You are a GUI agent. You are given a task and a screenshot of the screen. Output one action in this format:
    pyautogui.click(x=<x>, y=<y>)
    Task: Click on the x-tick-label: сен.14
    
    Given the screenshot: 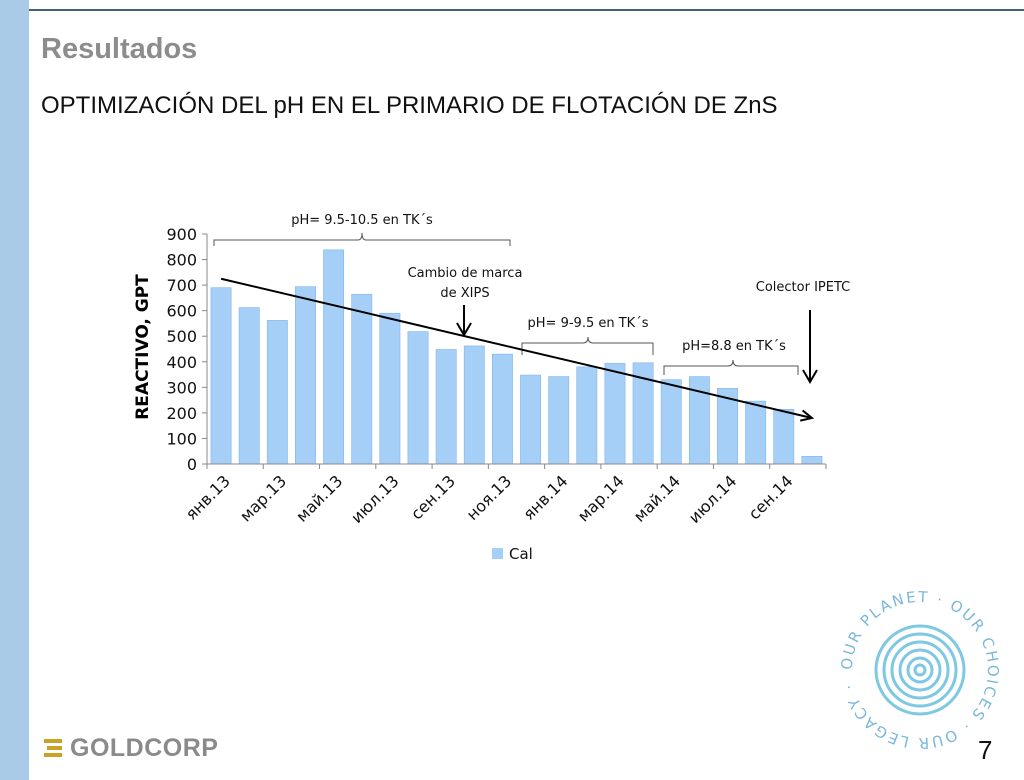 What is the action you would take?
    pyautogui.click(x=771, y=497)
    